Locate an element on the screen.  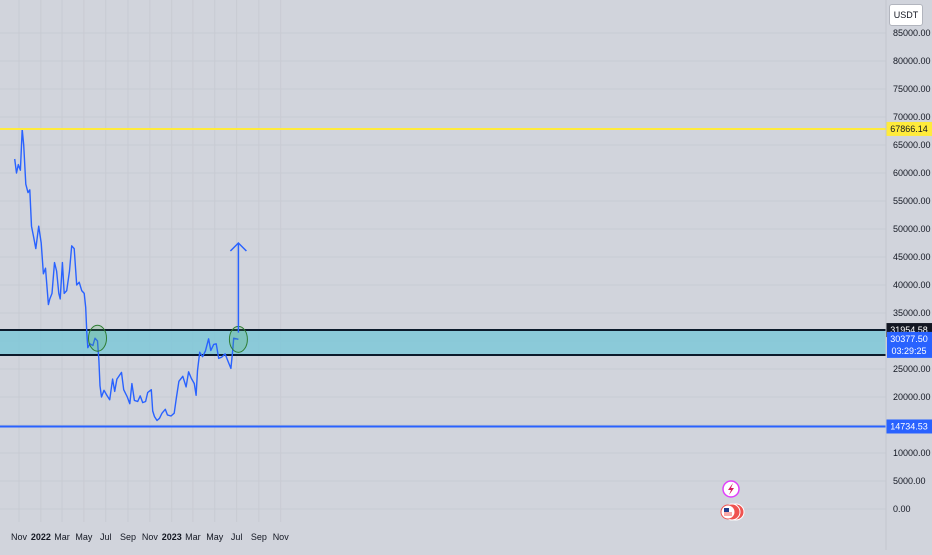
level-label-support: 14734.53 is located at coordinates (909, 426).